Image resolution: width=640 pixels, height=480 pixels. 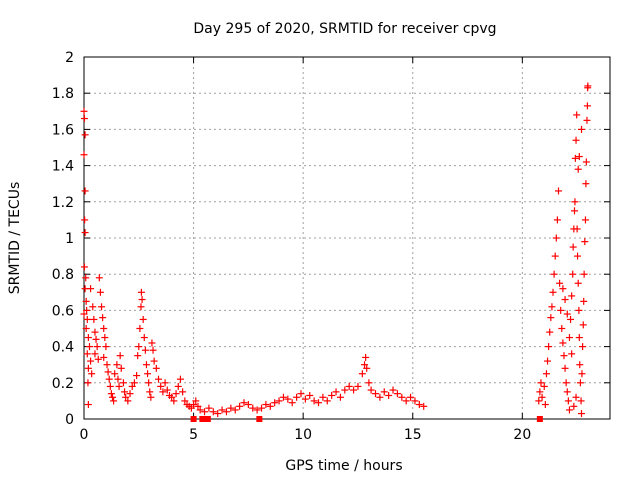 What do you see at coordinates (303, 435) in the screenshot?
I see `x-tick-label: 10` at bounding box center [303, 435].